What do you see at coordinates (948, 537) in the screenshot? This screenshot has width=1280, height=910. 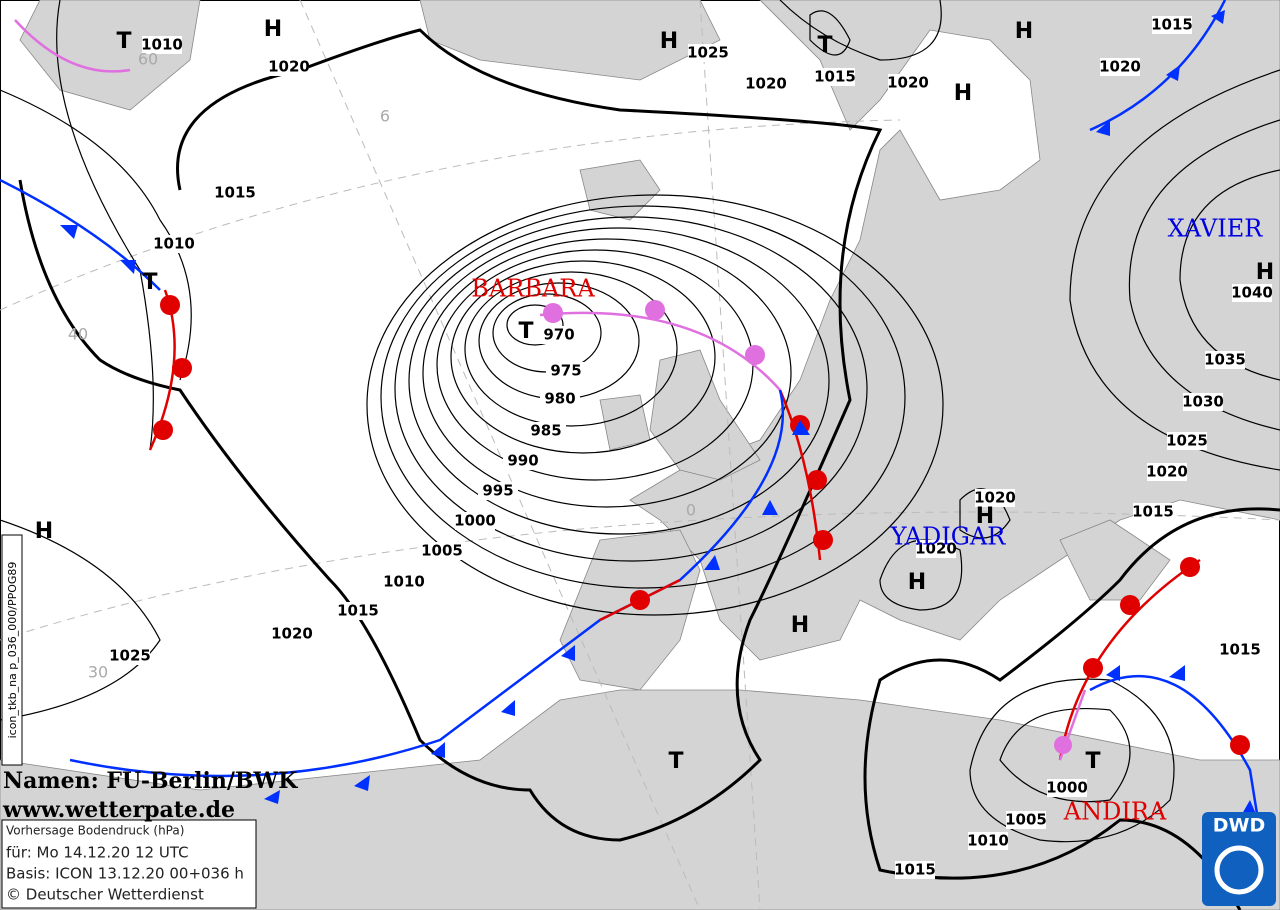 I see `system-name: YADIGAR` at bounding box center [948, 537].